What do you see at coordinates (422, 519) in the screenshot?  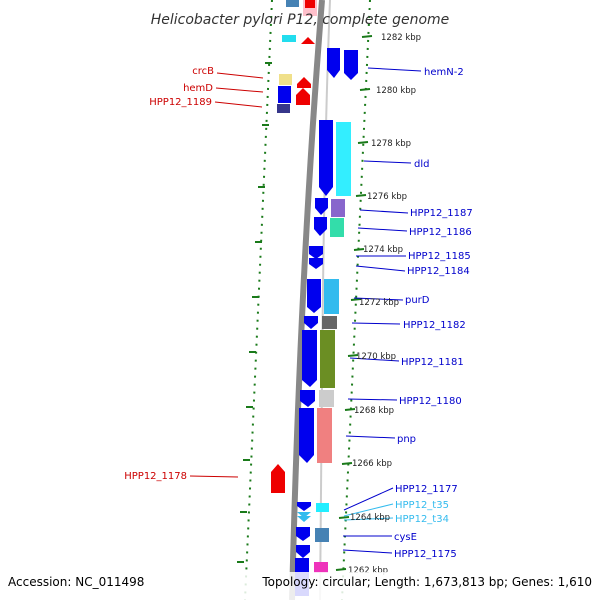 I see `gene-label-HPP12_t34: HPP12_t34` at bounding box center [422, 519].